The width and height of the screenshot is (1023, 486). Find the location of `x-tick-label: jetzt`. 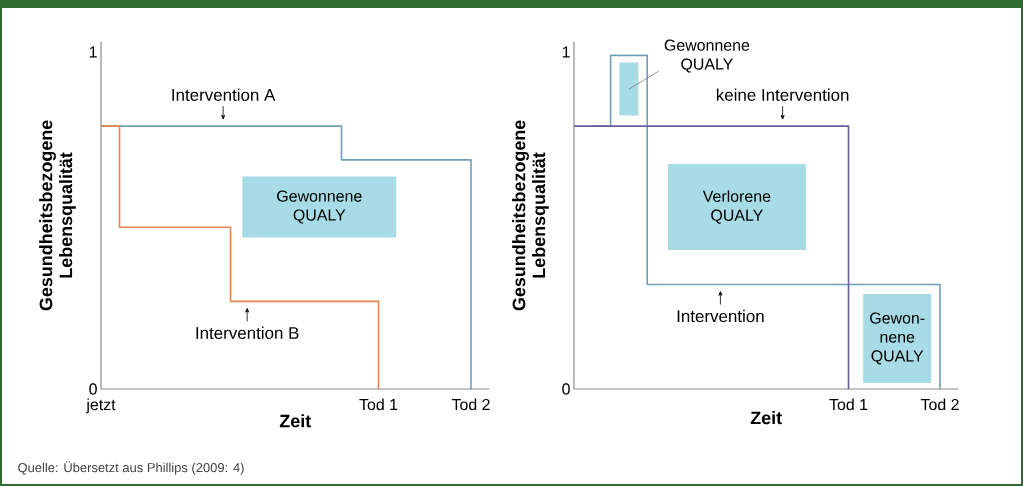

x-tick-label: jetzt is located at coordinates (101, 406).